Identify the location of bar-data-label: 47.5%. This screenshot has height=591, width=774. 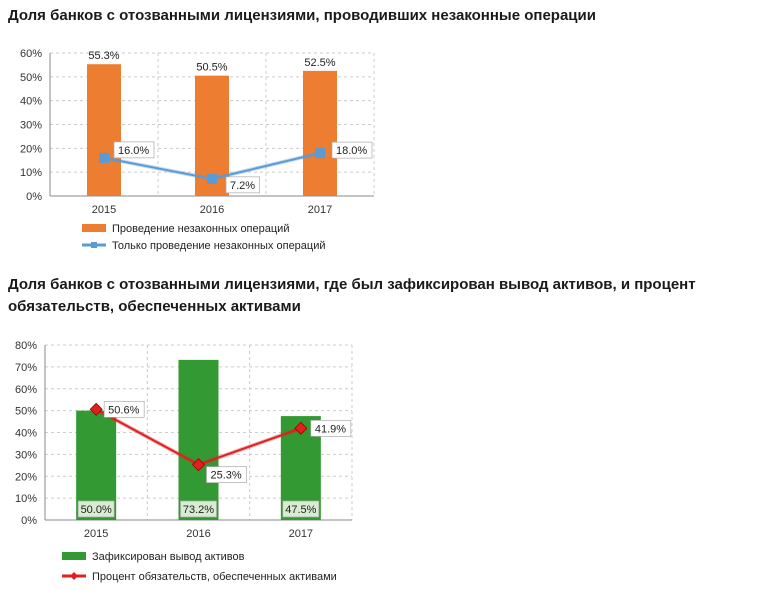
(300, 510).